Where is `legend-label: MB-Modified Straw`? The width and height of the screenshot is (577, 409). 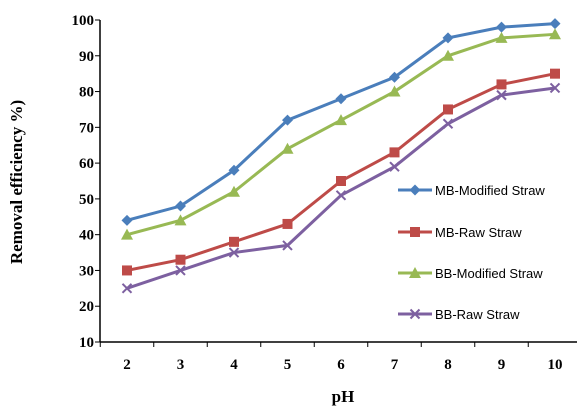 legend-label: MB-Modified Straw is located at coordinates (490, 190).